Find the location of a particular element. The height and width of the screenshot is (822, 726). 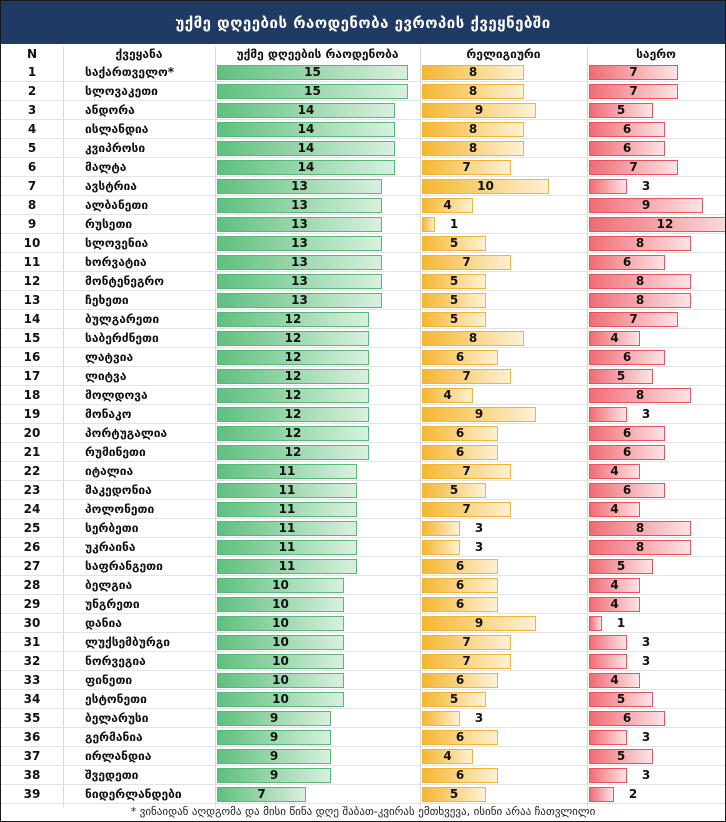

secular-value-label: 3 is located at coordinates (646, 186).